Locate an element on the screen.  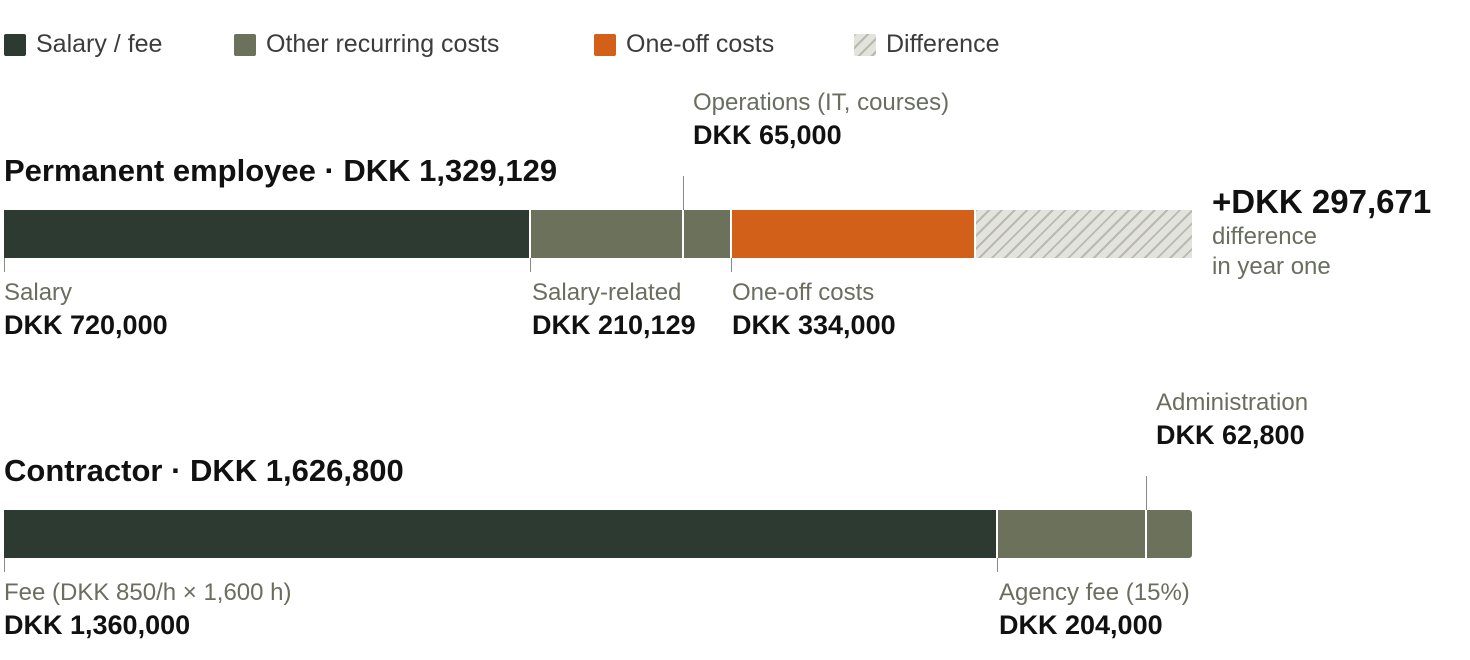
segment-operations is located at coordinates (707, 234).